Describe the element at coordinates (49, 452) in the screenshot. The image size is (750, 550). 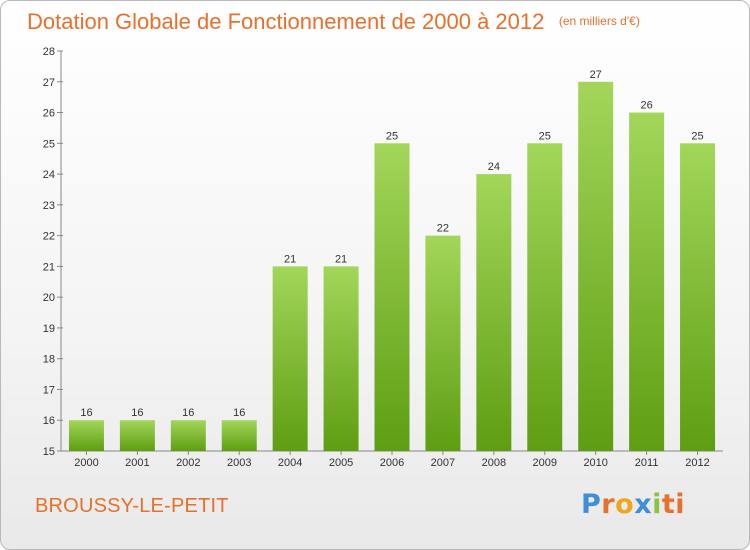
I see `y-tick-label: 15` at that location.